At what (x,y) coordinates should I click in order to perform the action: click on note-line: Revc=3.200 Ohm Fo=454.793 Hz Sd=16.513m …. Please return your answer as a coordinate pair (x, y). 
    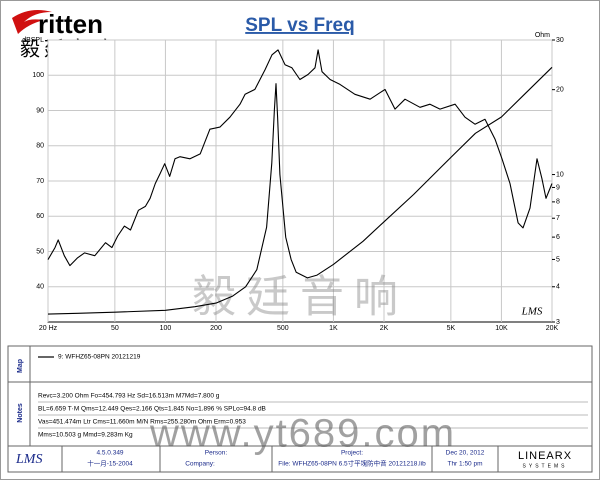
    Looking at the image, I should click on (129, 396).